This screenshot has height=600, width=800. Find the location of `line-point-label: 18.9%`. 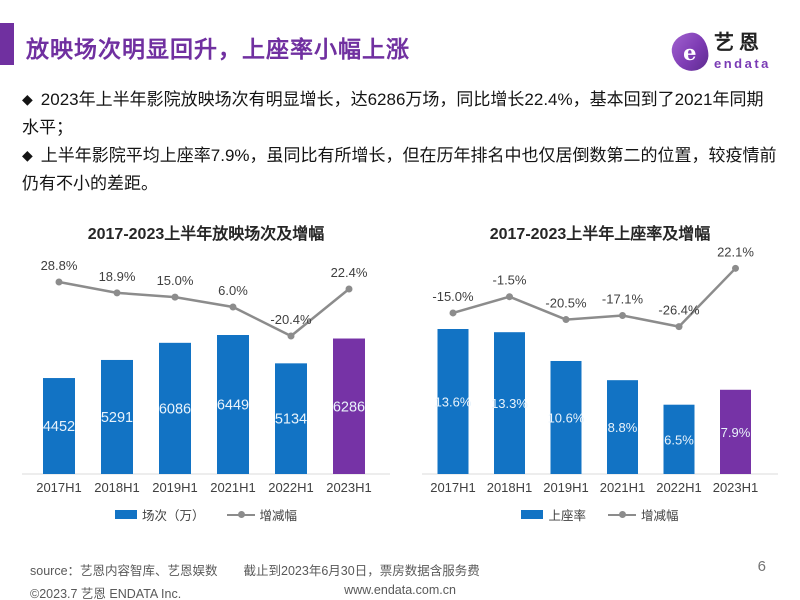

line-point-label: 18.9% is located at coordinates (117, 276).